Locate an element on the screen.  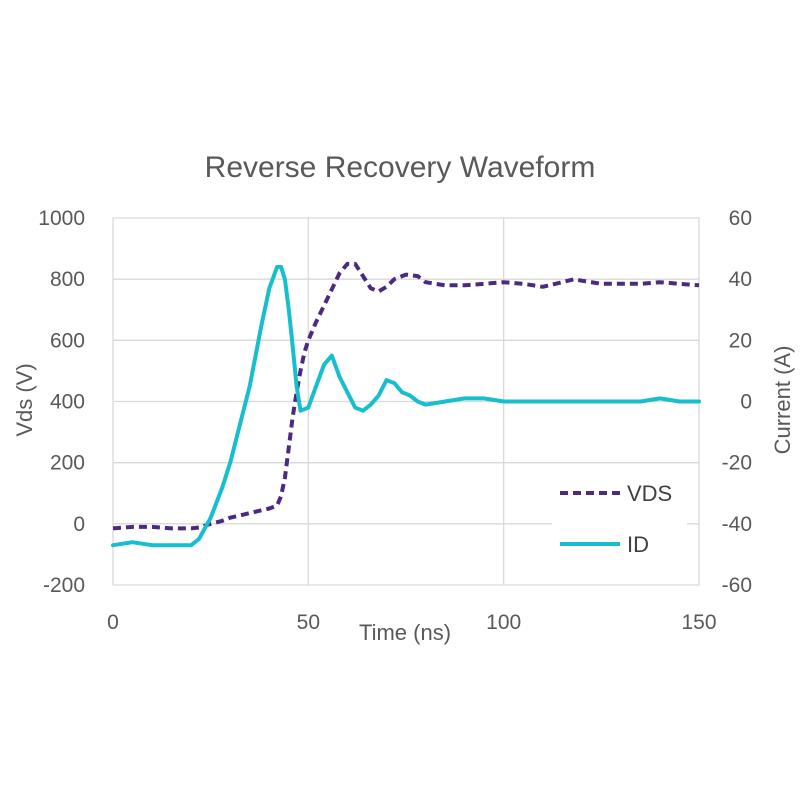
y2-tick-label: -60 is located at coordinates (737, 585).